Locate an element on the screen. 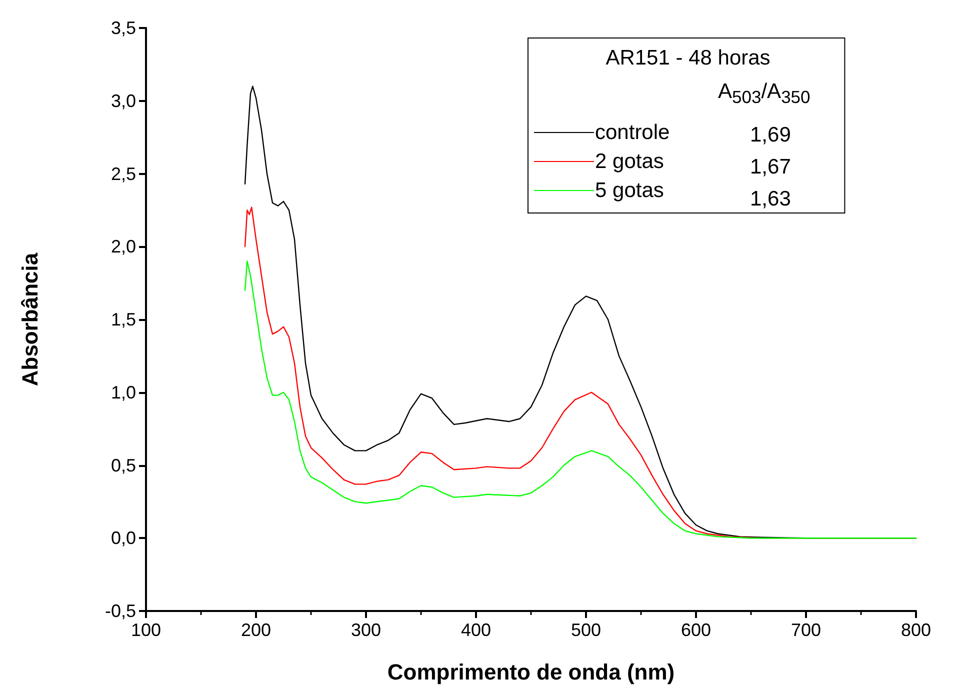  x-tick-label: 400 is located at coordinates (476, 630).